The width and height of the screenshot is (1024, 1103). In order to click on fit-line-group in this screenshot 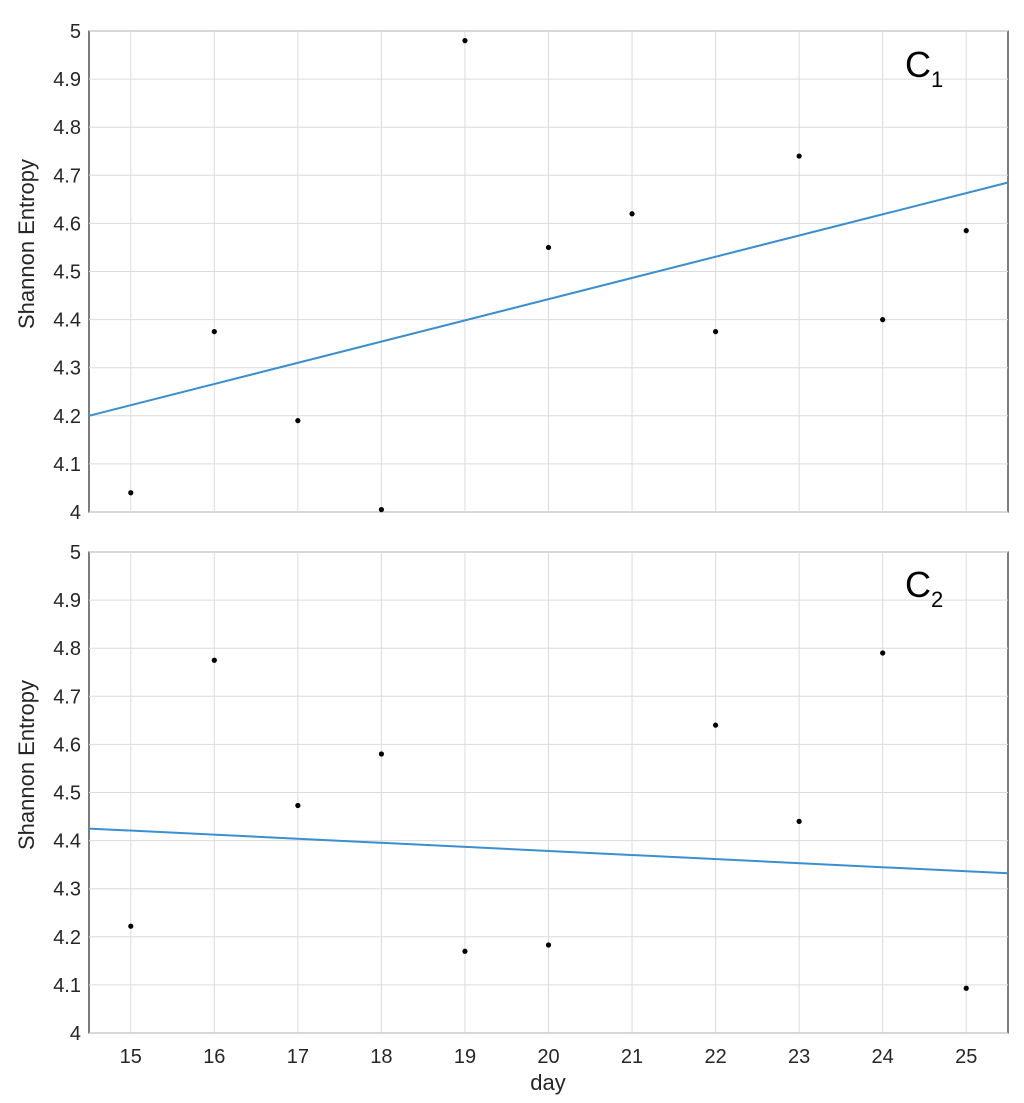, I will do `click(548, 851)`.